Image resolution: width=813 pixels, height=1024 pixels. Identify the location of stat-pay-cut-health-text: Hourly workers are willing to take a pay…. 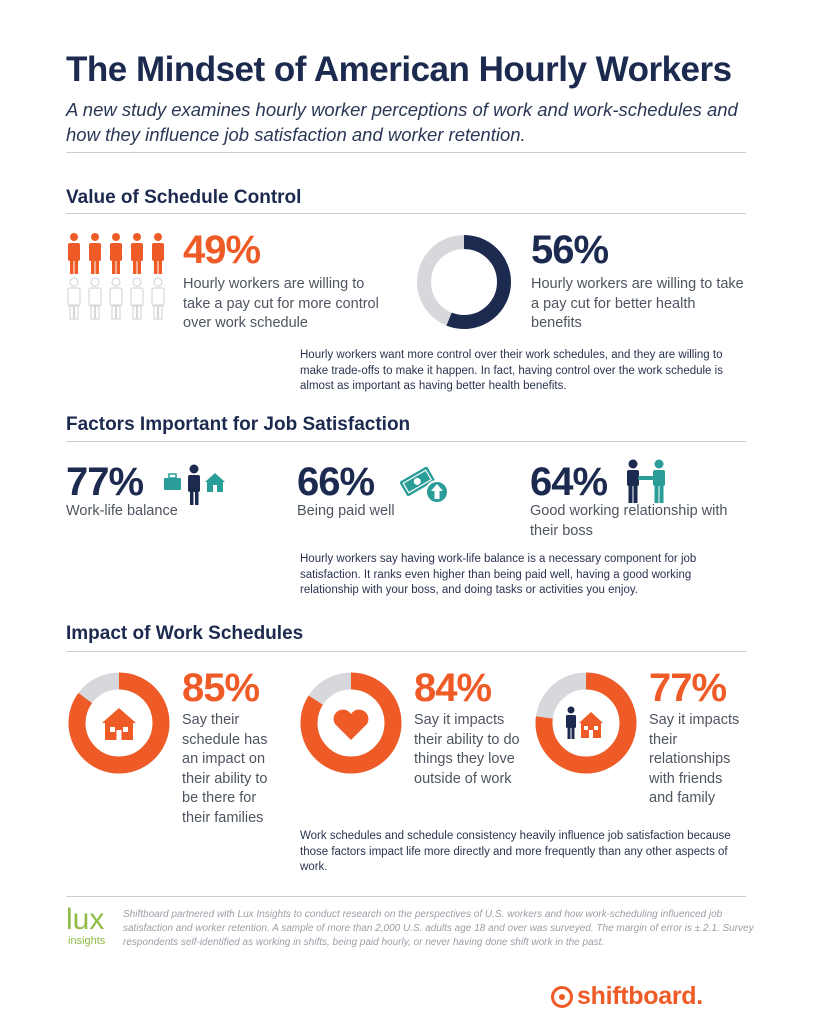
(637, 303).